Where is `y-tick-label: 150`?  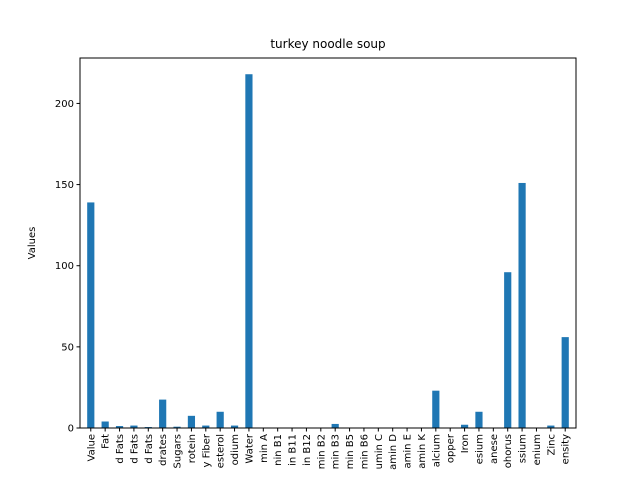
y-tick-label: 150 is located at coordinates (64, 185).